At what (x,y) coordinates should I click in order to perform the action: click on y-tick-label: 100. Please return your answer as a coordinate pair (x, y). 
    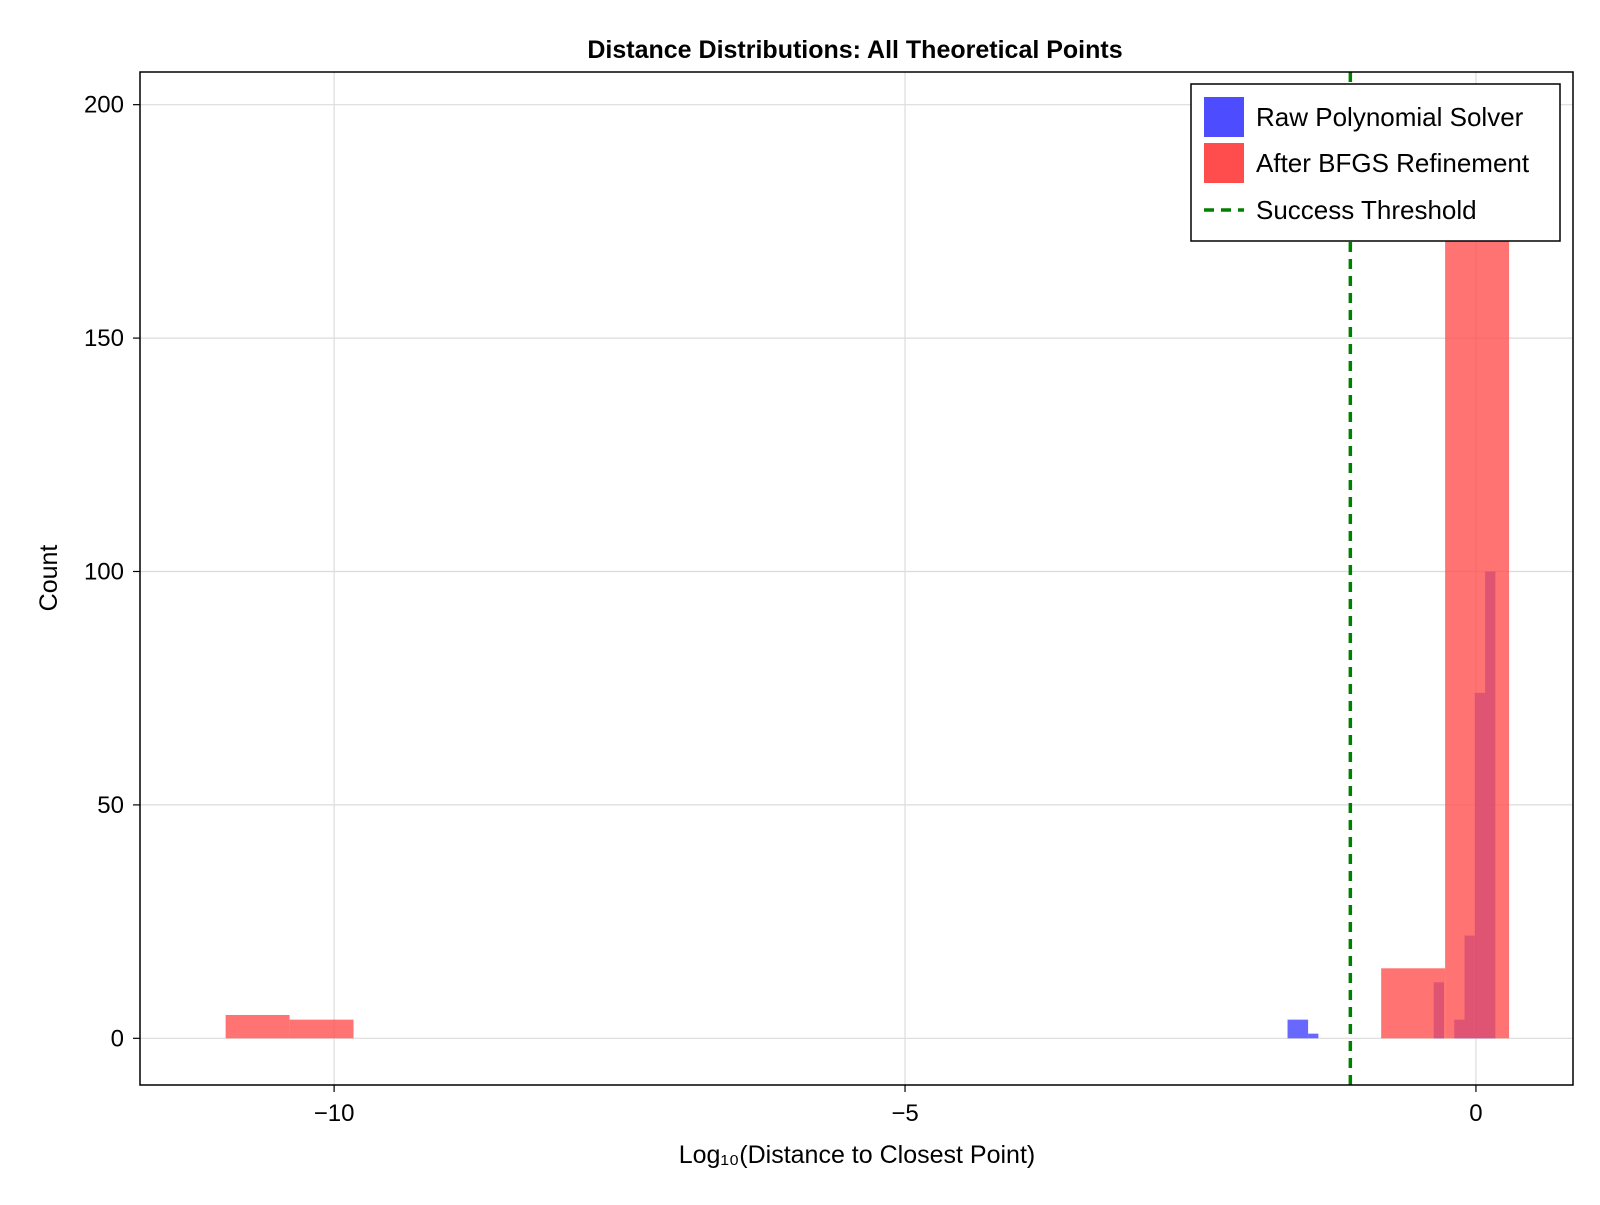
    Looking at the image, I should click on (104, 571).